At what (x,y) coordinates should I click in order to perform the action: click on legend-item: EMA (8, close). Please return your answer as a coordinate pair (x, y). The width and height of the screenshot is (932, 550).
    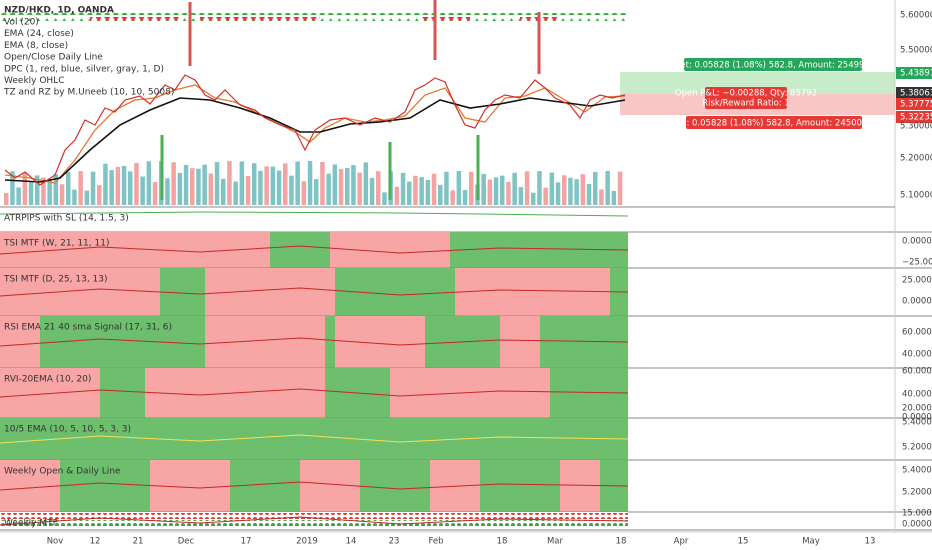
    Looking at the image, I should click on (36, 46).